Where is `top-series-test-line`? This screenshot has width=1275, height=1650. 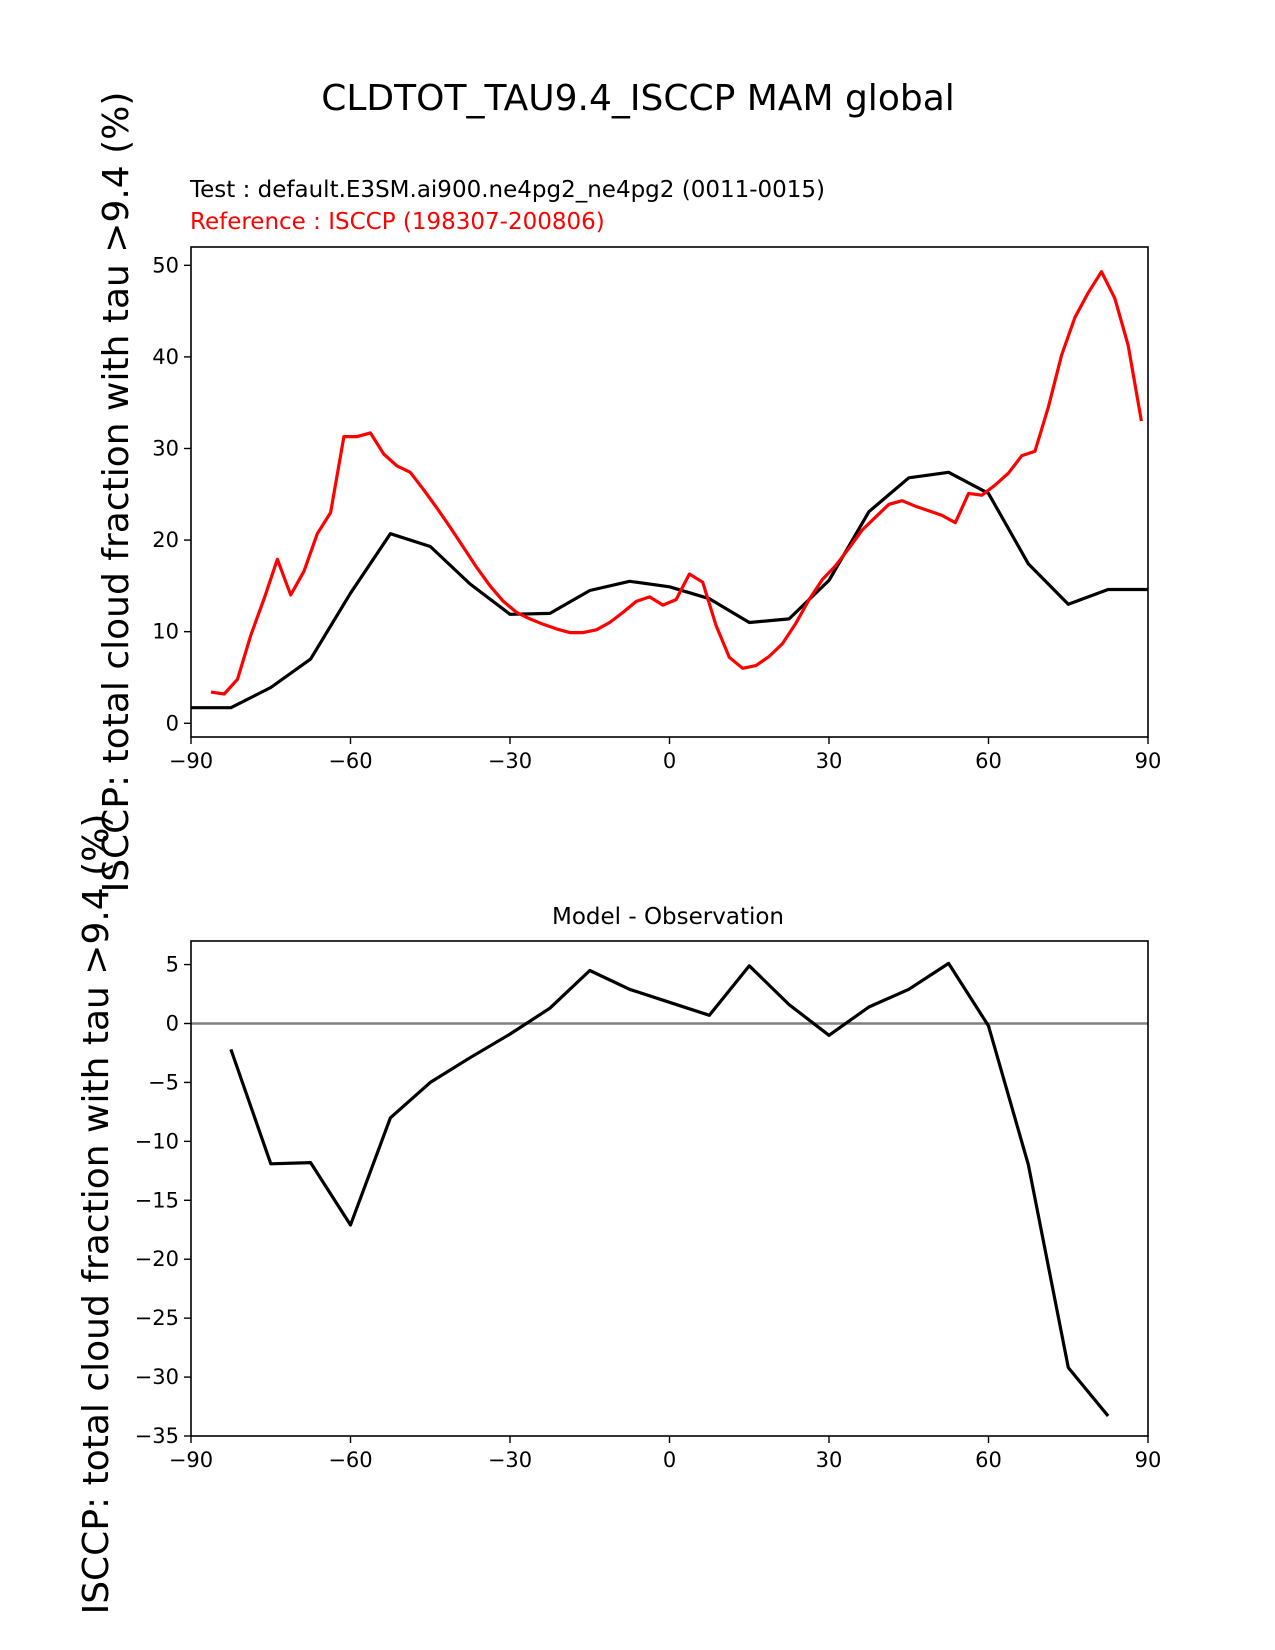 top-series-test-line is located at coordinates (669, 590).